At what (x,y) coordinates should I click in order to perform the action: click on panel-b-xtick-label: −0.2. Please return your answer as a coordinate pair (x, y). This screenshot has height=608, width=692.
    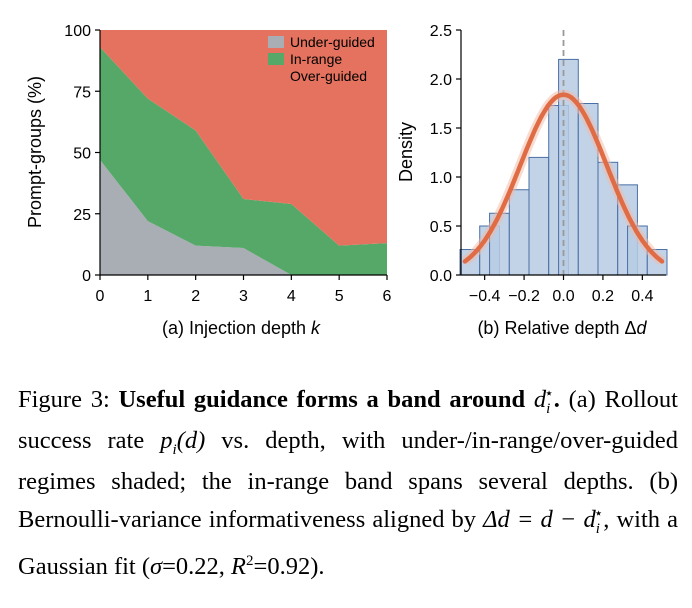
    Looking at the image, I should click on (524, 296).